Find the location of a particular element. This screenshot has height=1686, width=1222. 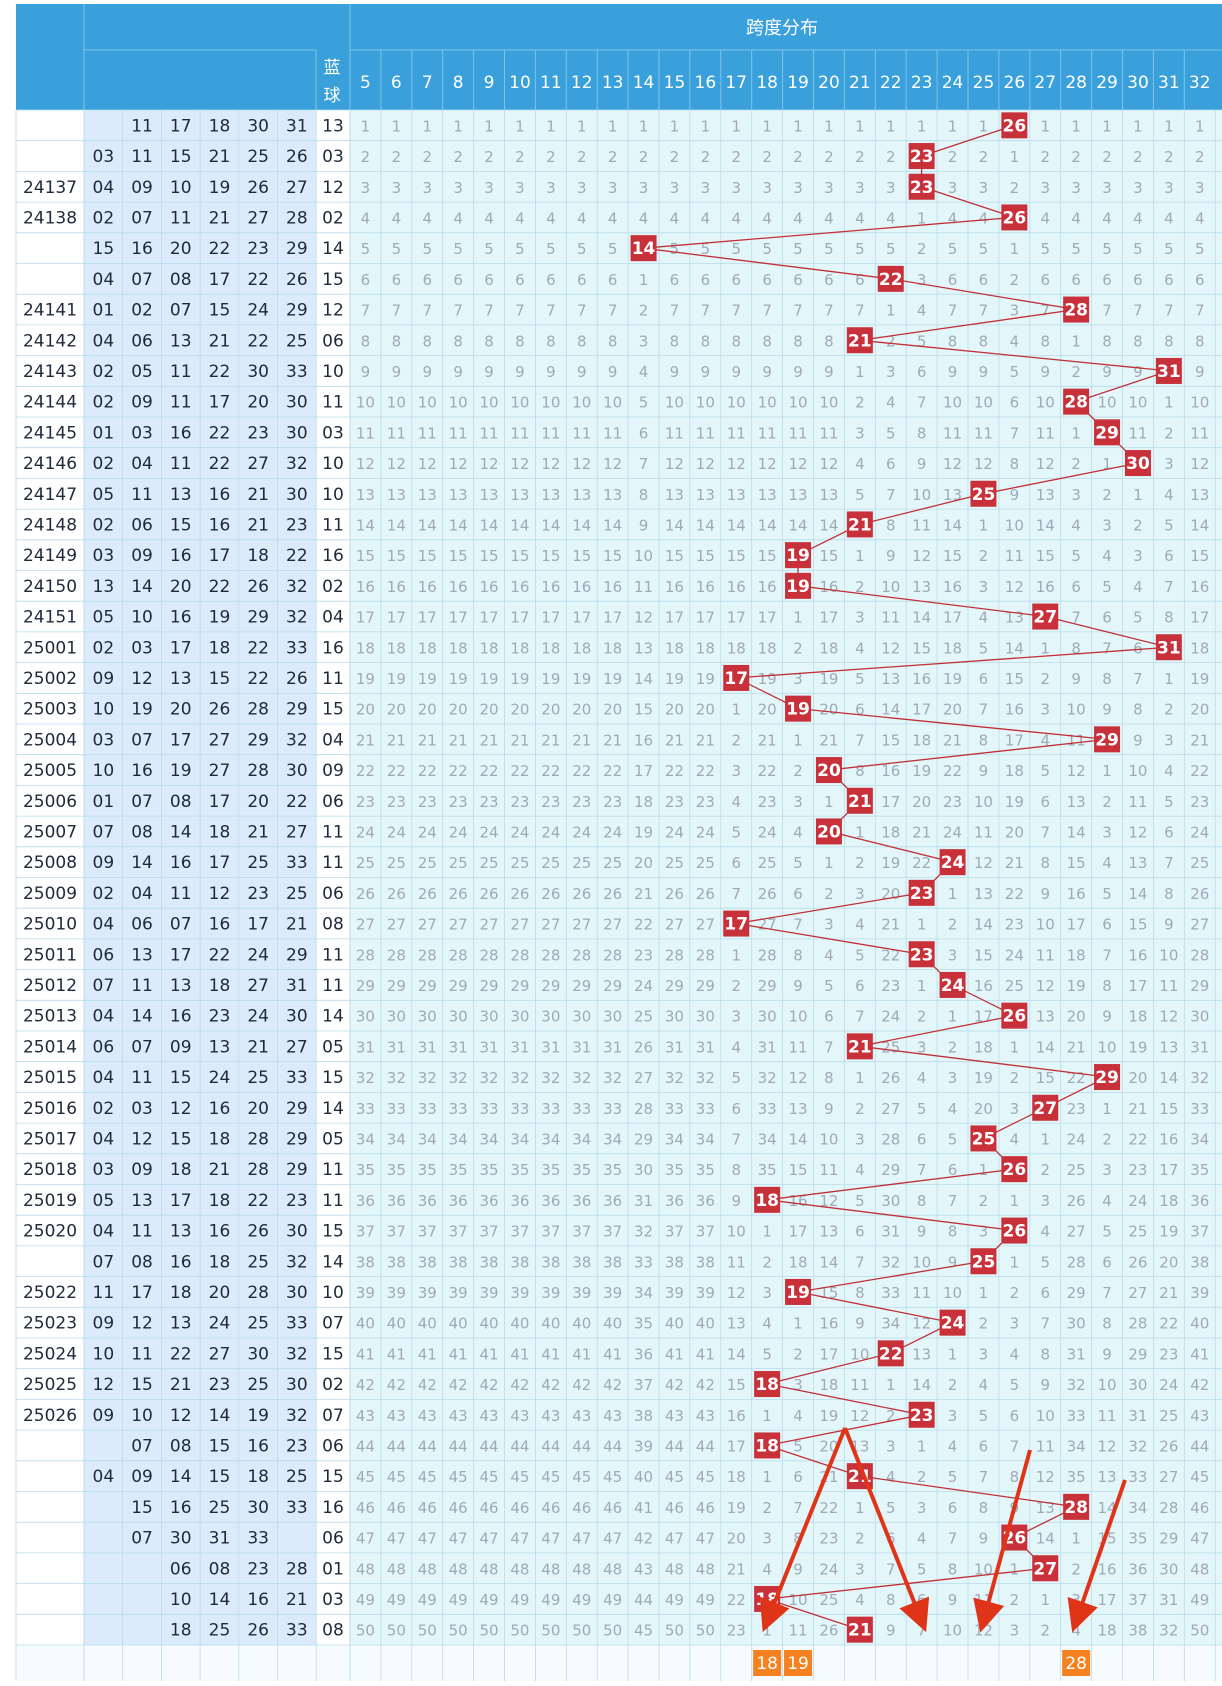

span-miss-count: 31 is located at coordinates (396, 1047).